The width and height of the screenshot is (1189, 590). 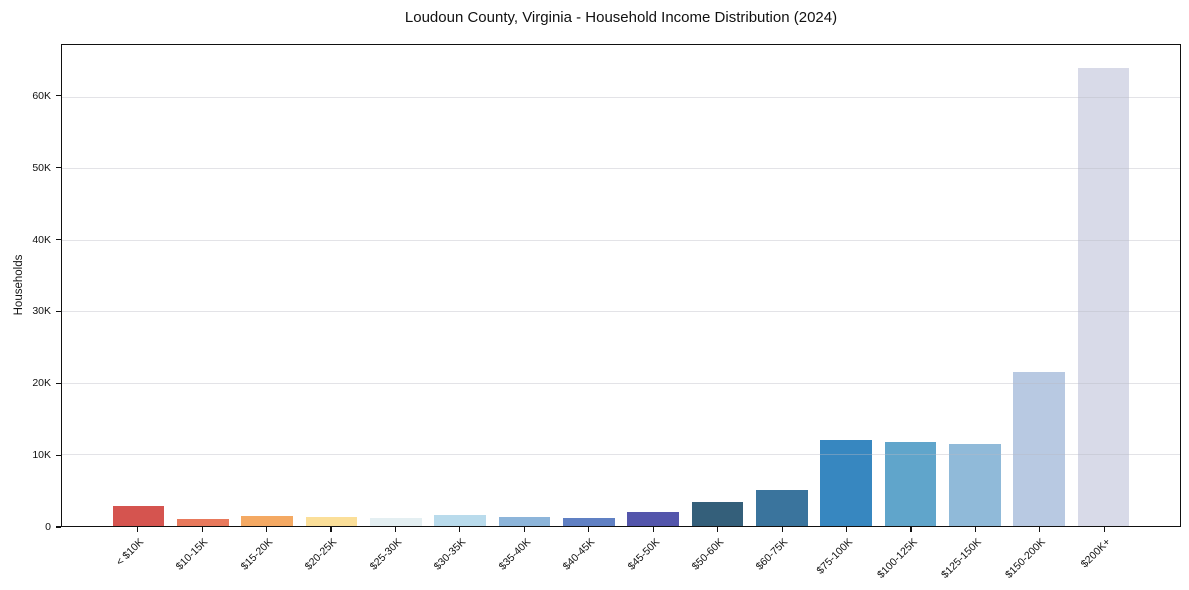 I want to click on x-tick-label-text: $30-35K, so click(x=450, y=554).